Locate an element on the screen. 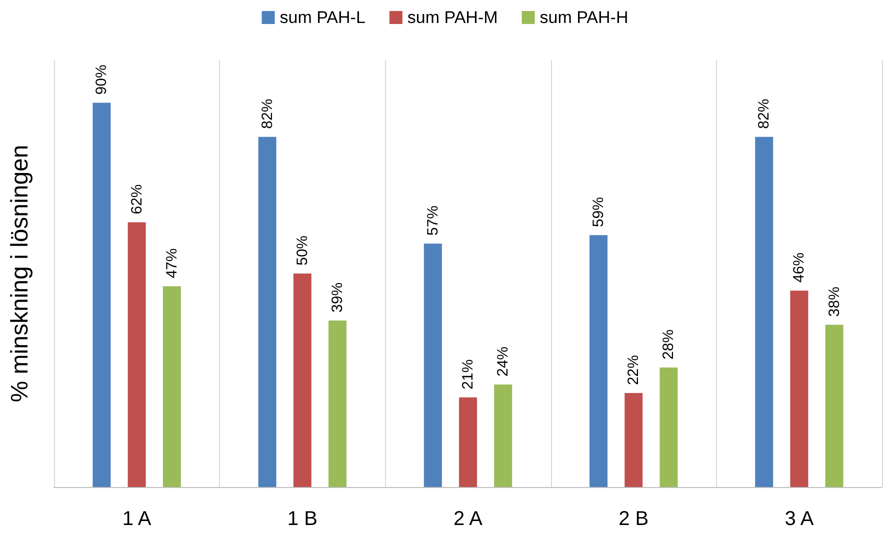  x-tick-label: 1 A is located at coordinates (137, 519).